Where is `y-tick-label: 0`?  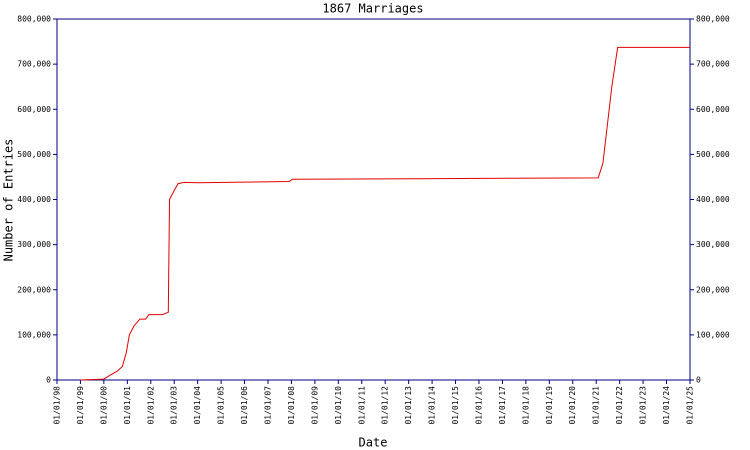
y-tick-label: 0 is located at coordinates (48, 380).